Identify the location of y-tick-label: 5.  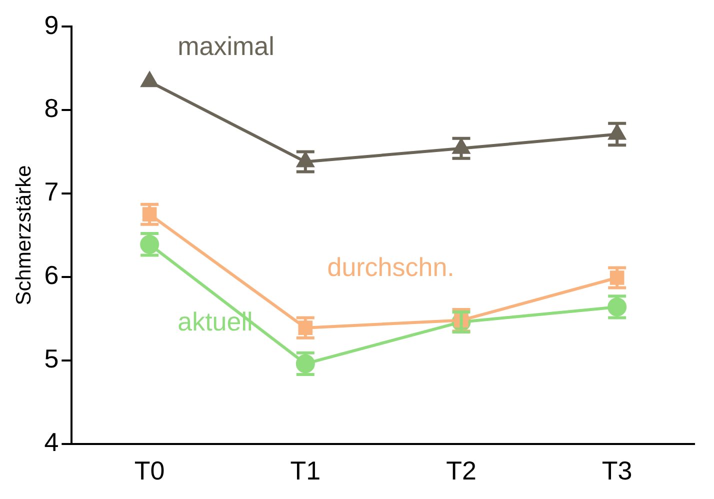
(51, 359).